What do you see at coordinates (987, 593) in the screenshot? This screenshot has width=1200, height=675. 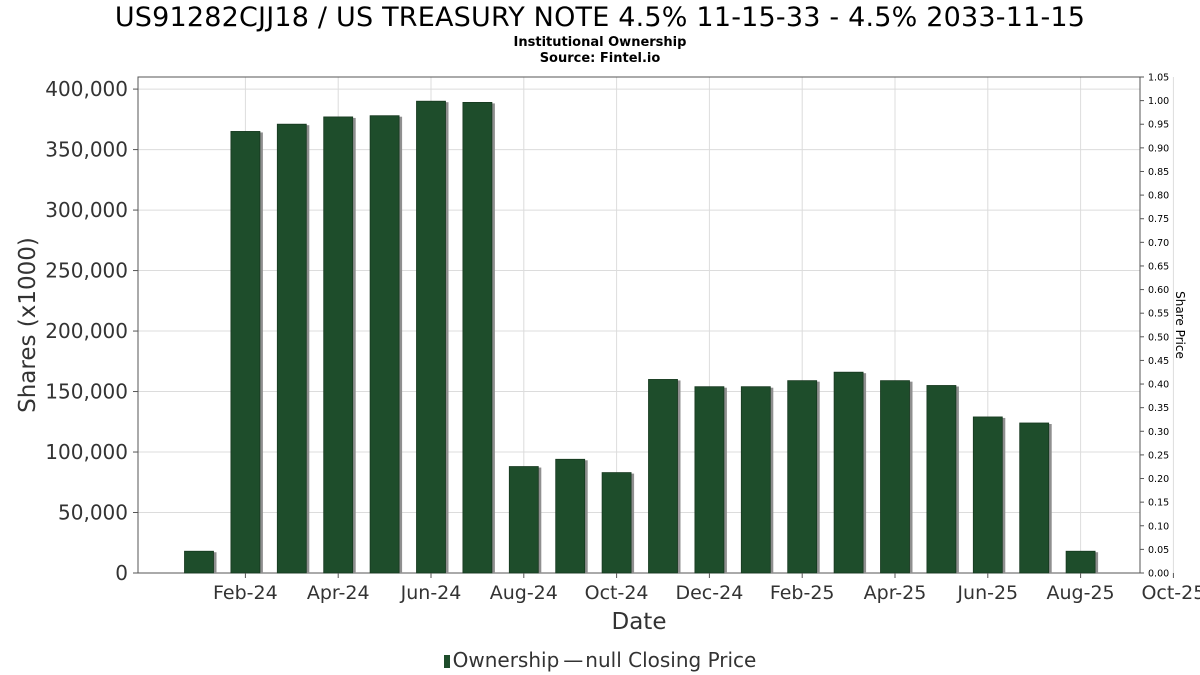 I see `x-tick-label: Jun-25` at bounding box center [987, 593].